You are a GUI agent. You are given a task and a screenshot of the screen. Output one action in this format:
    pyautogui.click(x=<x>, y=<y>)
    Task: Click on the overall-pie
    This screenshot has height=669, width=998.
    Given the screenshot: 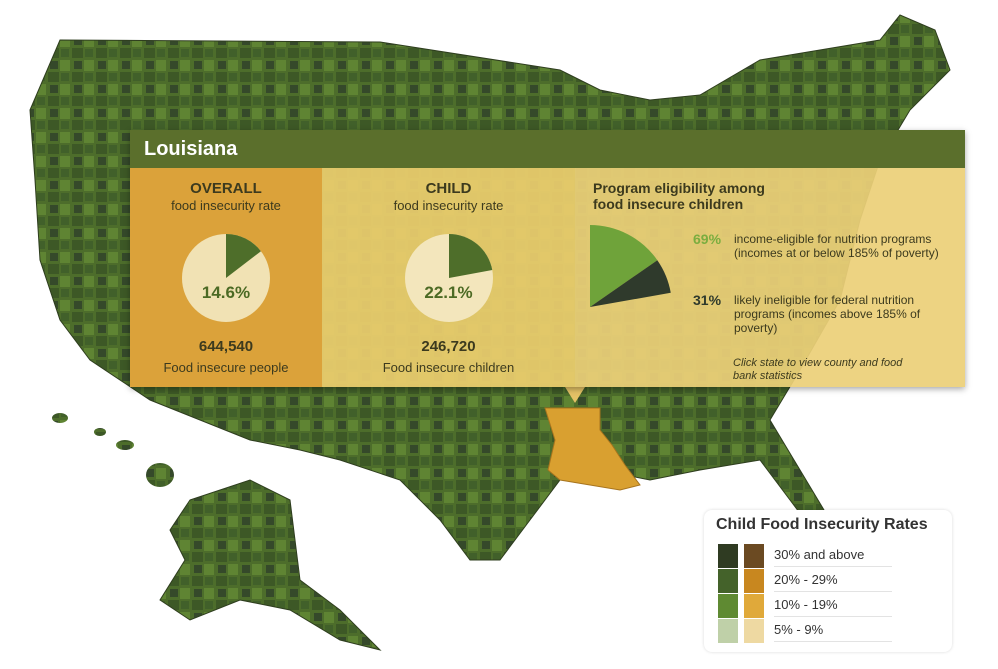 What is the action you would take?
    pyautogui.click(x=226, y=278)
    